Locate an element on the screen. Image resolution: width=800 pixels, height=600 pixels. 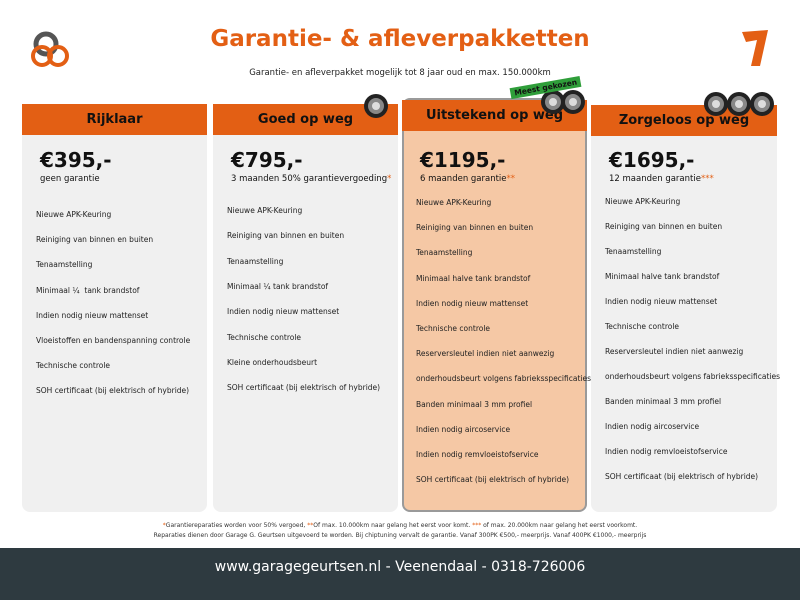
guarantee: geen garantie is located at coordinates (70, 179).